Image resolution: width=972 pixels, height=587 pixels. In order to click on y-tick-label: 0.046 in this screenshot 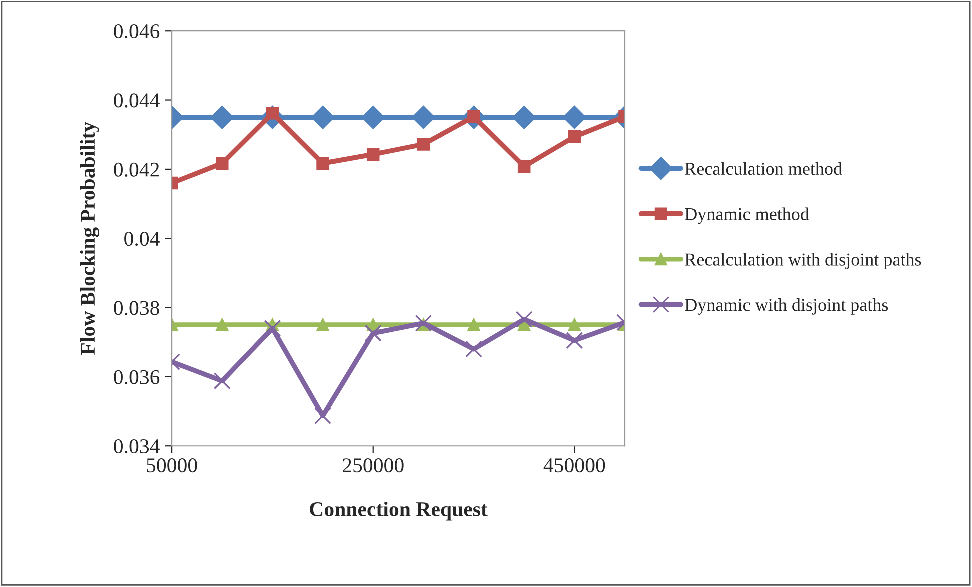, I will do `click(137, 31)`.